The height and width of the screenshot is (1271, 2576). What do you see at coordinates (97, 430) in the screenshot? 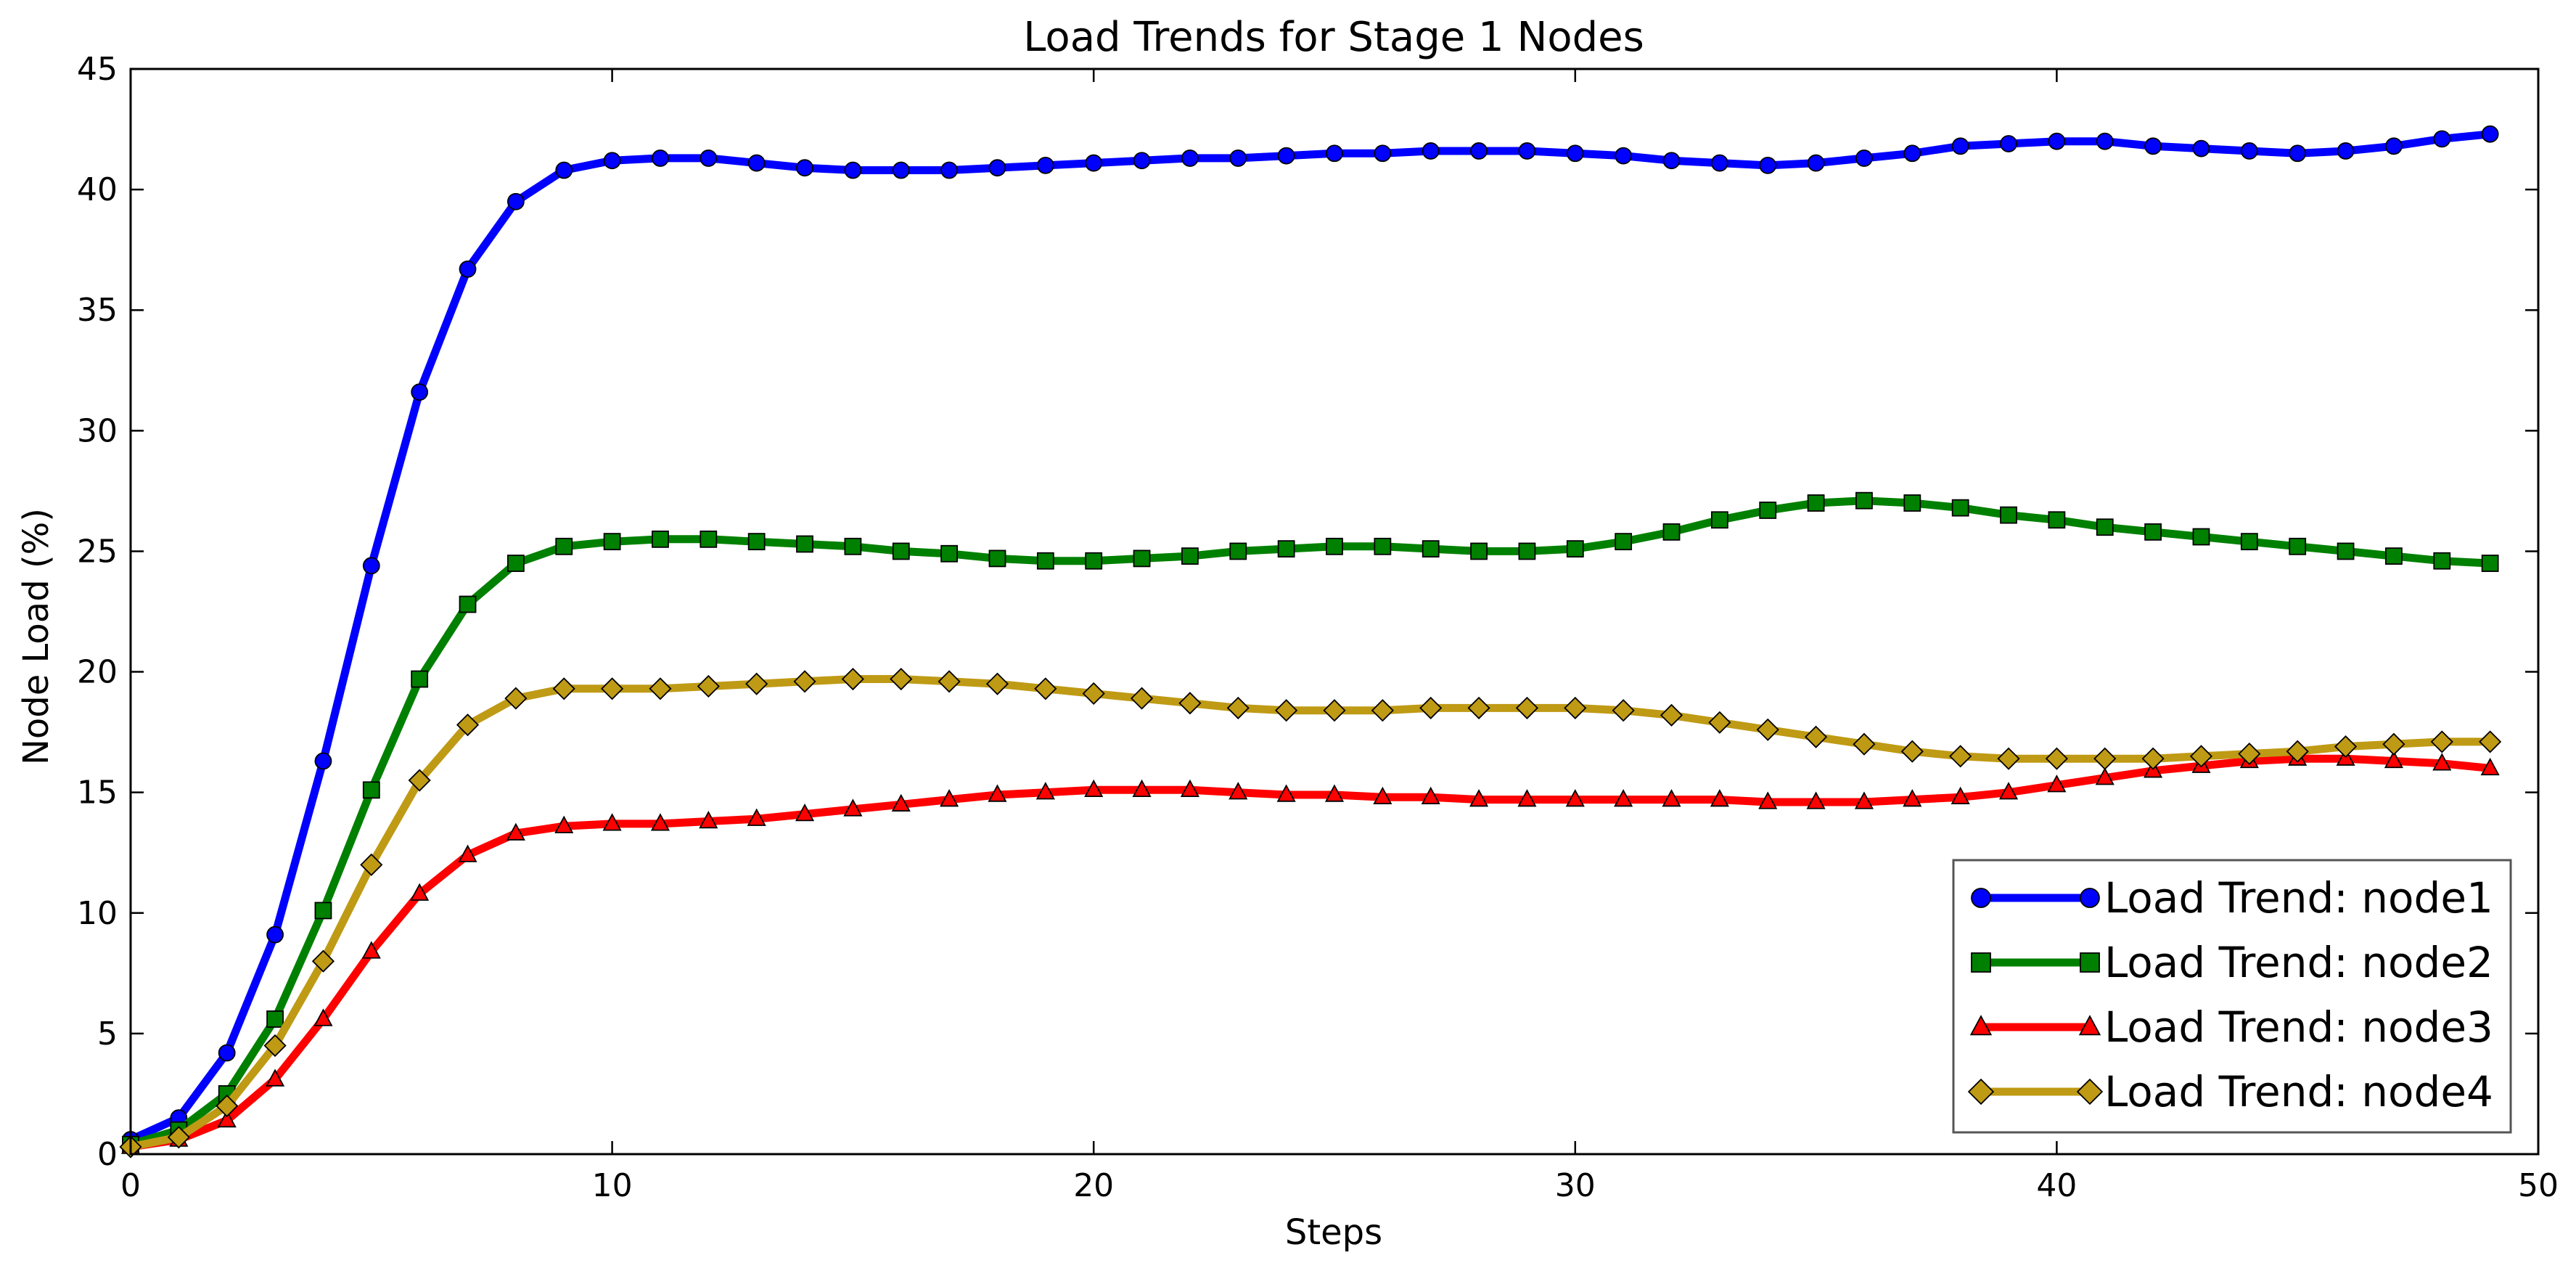
I see `y-tick-label: 30` at bounding box center [97, 430].